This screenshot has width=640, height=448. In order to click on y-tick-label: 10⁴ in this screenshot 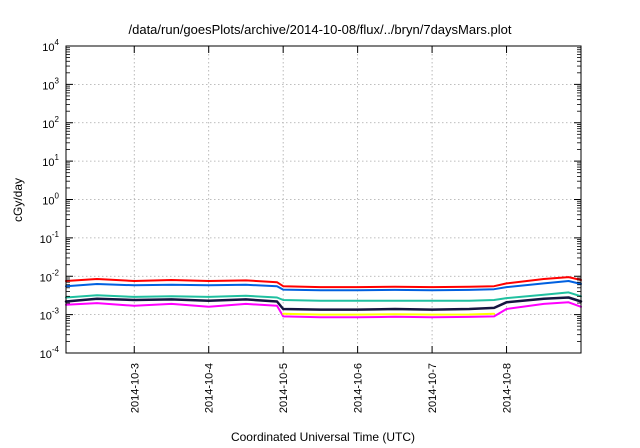, I will do `click(50, 46)`.